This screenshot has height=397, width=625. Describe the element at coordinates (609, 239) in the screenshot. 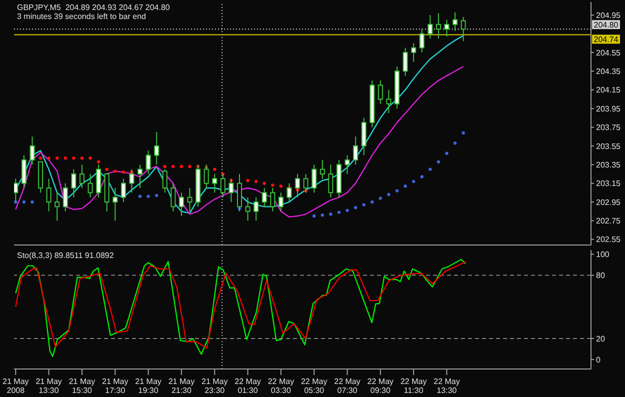

I see `y-tick-label: 202.55` at that location.